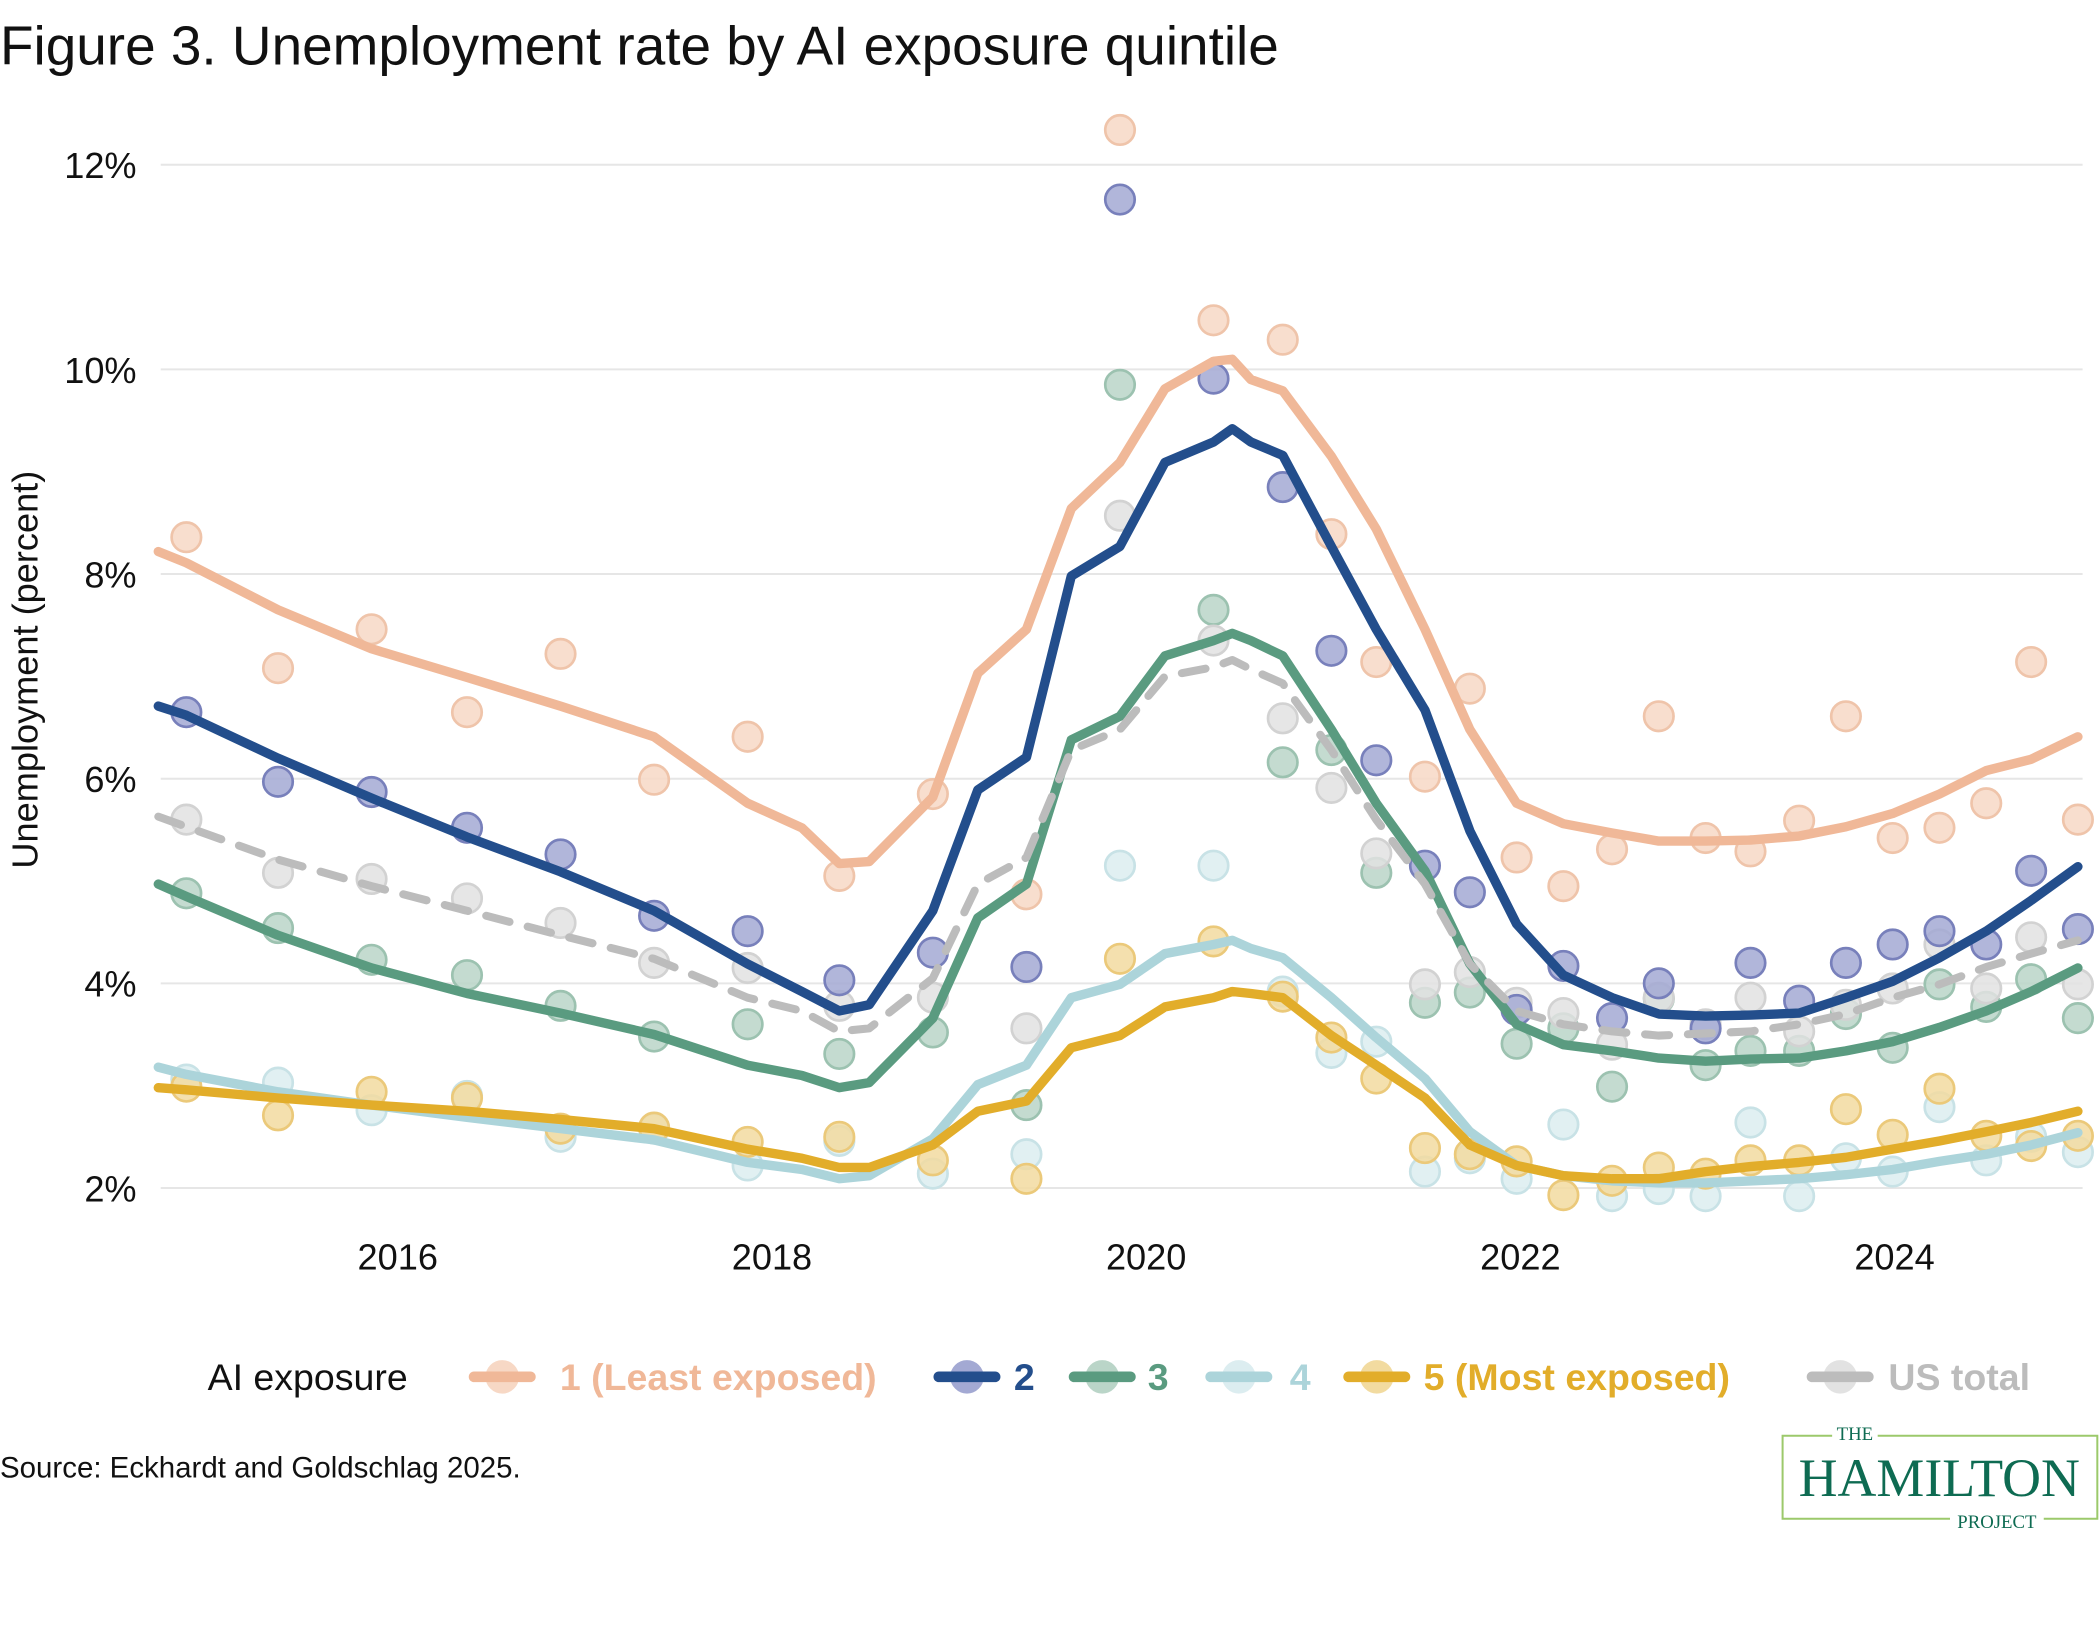 Image resolution: width=2100 pixels, height=1634 pixels. I want to click on legend-title: AI exposure, so click(308, 1377).